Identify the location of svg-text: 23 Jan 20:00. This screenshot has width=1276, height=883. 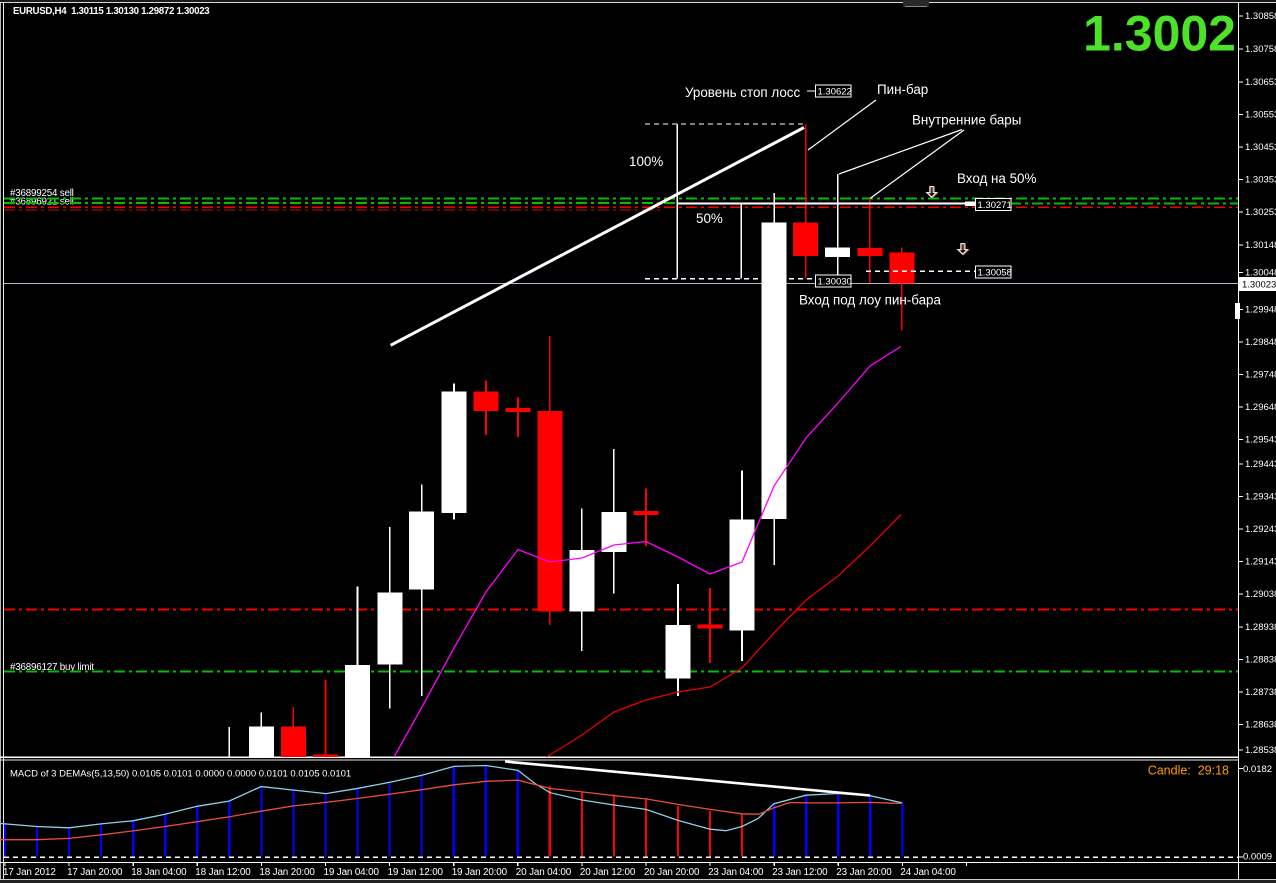
(864, 872).